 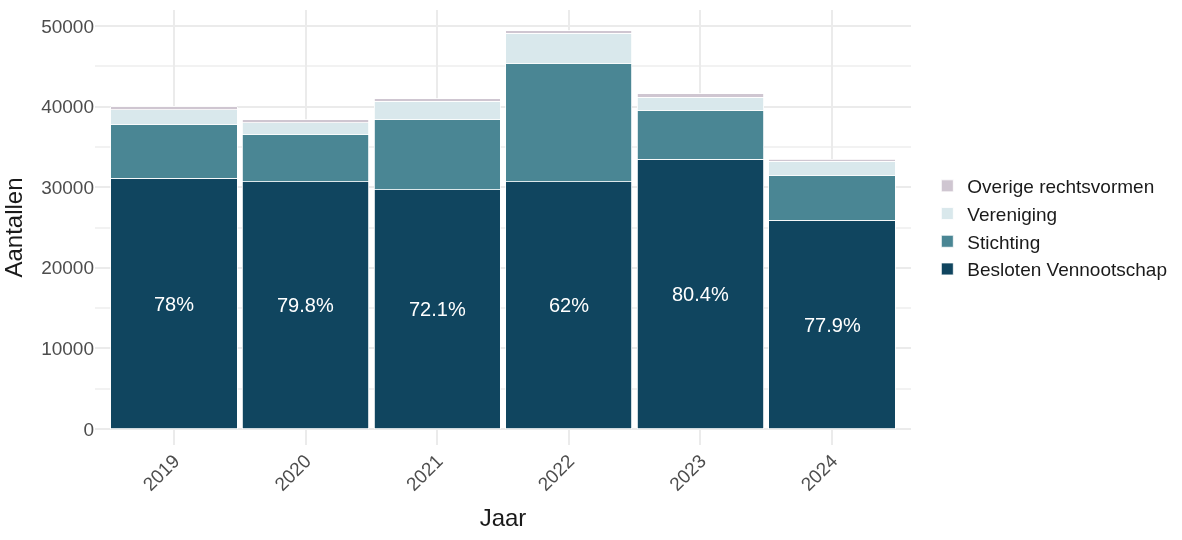 What do you see at coordinates (67, 26) in the screenshot?
I see `y-tick-label: 50000` at bounding box center [67, 26].